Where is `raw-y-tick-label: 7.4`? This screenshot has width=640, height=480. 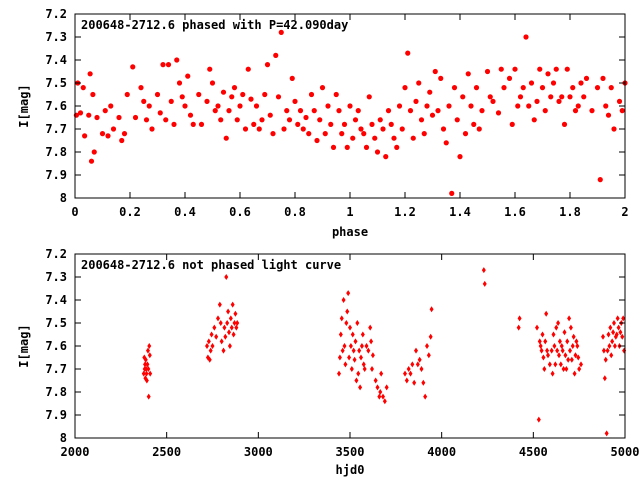
raw-y-tick-label: 7.4 is located at coordinates (56, 300).